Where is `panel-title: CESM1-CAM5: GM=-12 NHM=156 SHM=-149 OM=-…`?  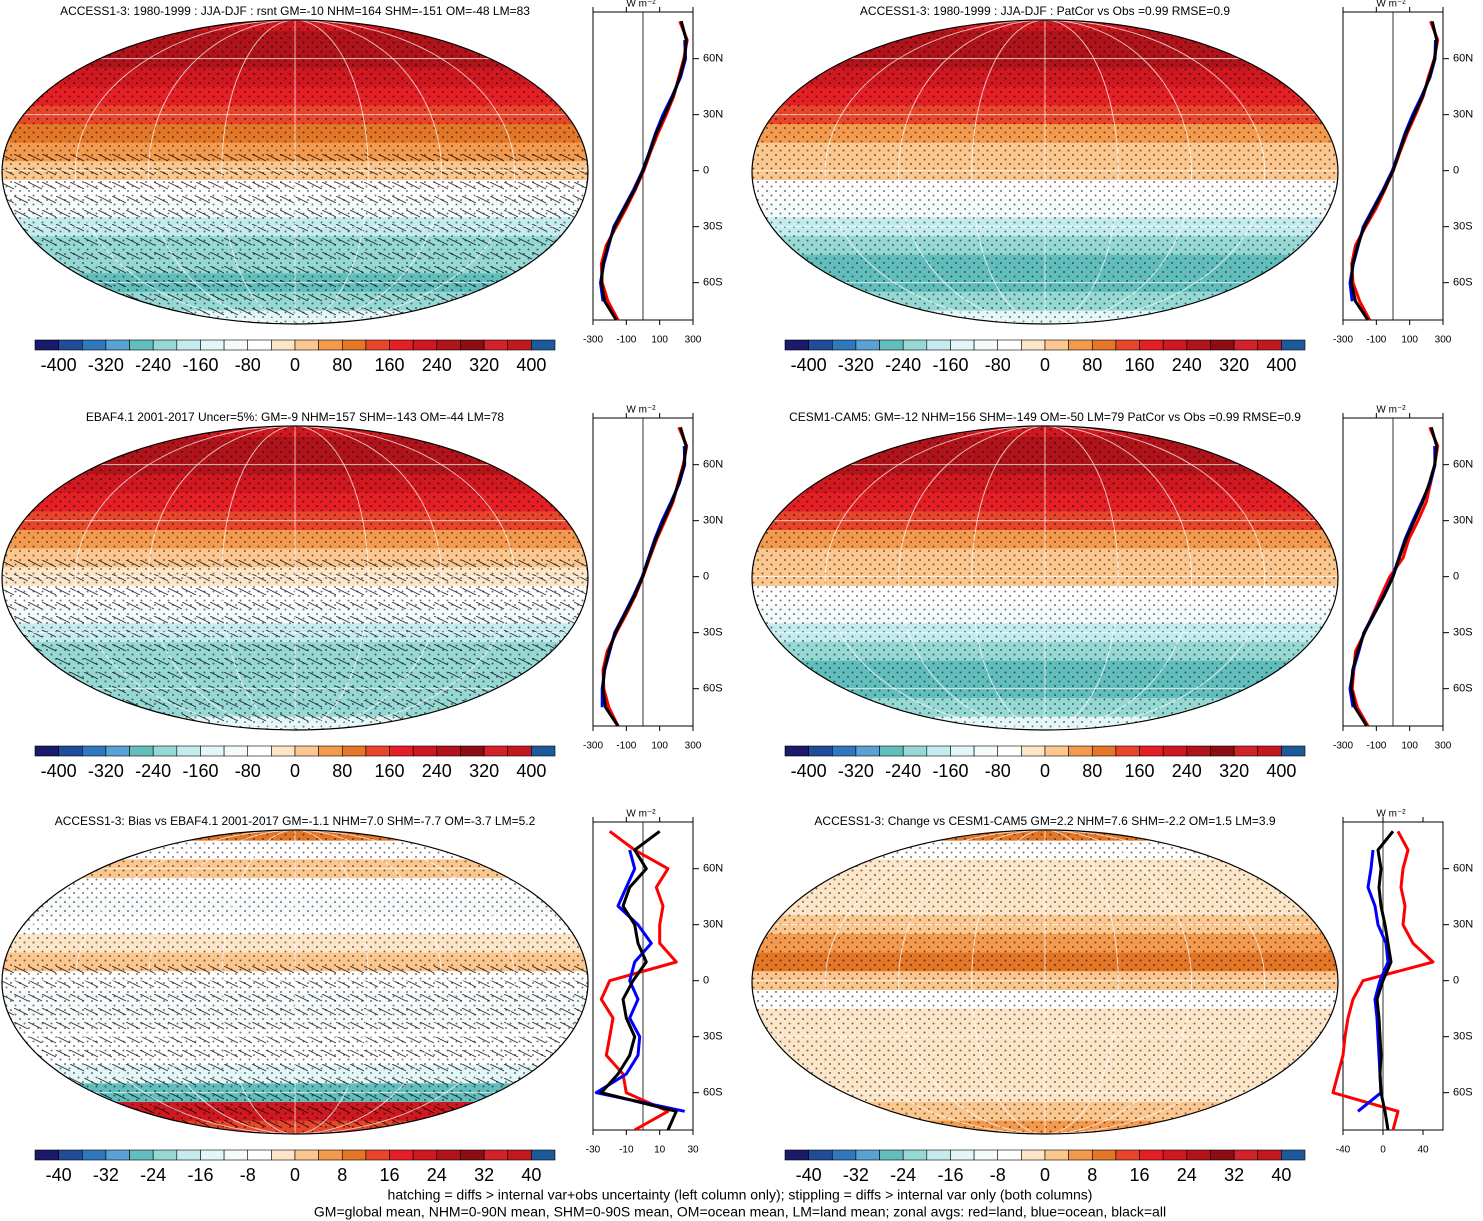
panel-title: CESM1-CAM5: GM=-12 NHM=156 SHM=-149 OM=-… is located at coordinates (1045, 417).